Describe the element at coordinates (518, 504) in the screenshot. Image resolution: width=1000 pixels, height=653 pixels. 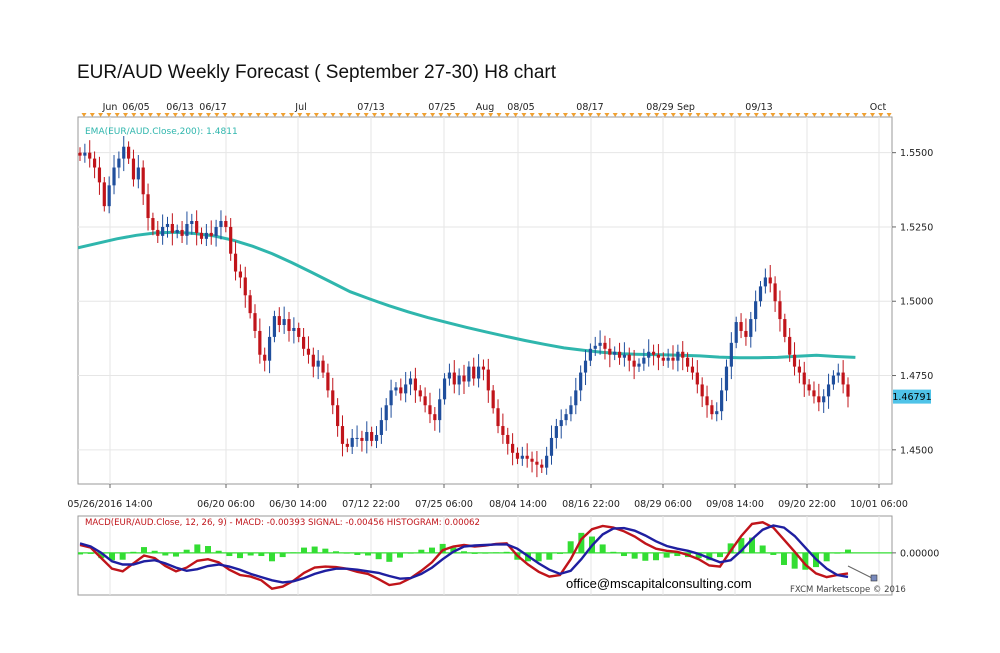
I see `x-tick-label: 08/04 14:00` at that location.